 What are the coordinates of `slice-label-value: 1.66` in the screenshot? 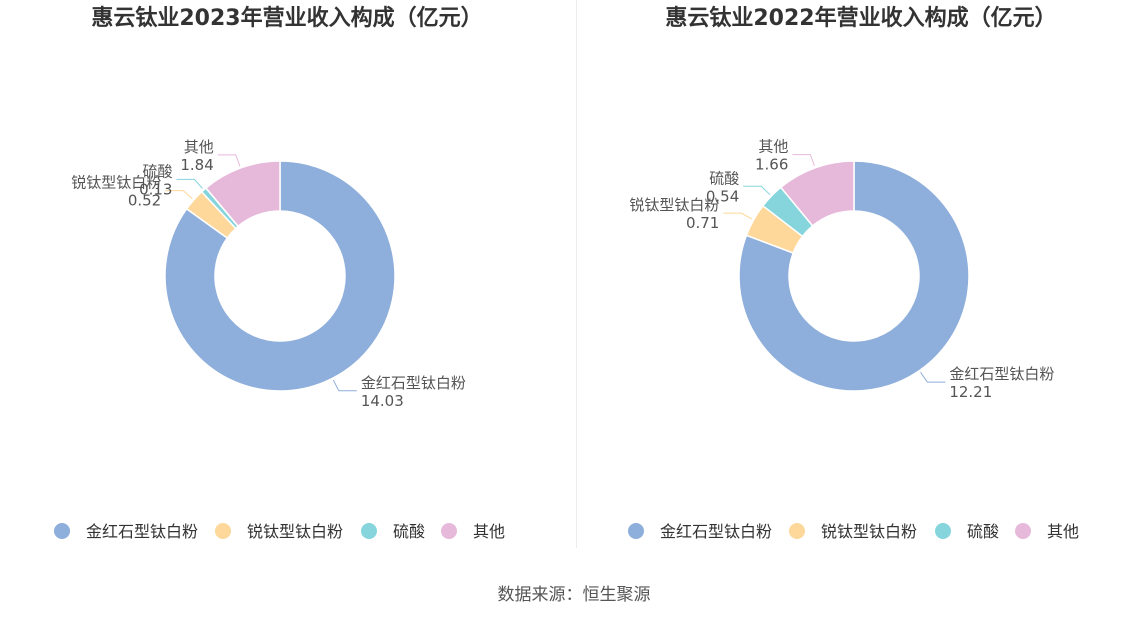 It's located at (771, 165).